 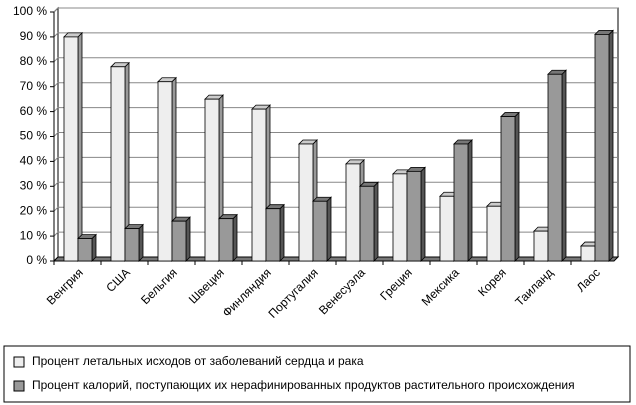 I want to click on y-tick-label: 80 %, so click(x=34, y=61).